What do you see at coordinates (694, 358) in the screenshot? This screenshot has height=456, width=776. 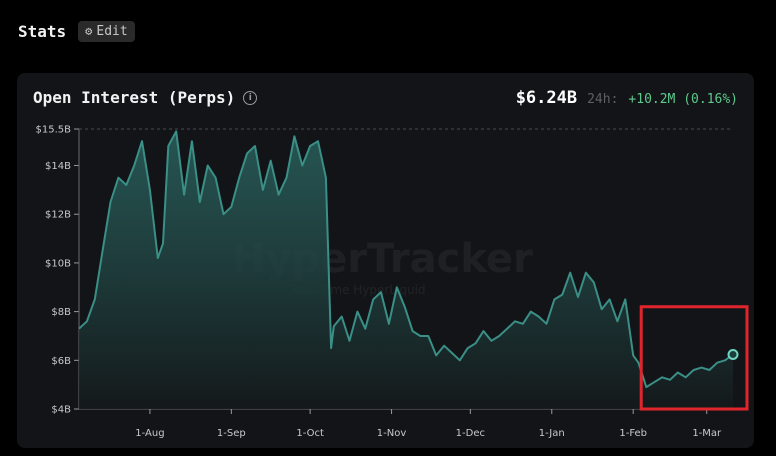 I see `highlight-box` at bounding box center [694, 358].